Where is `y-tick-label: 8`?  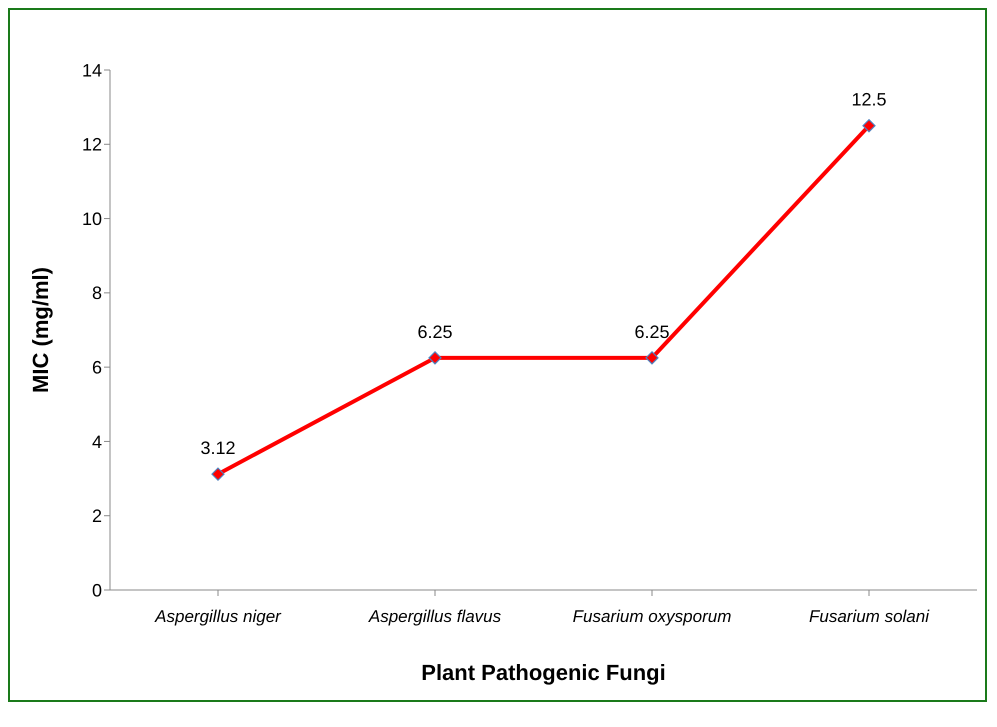
y-tick-label: 8 is located at coordinates (97, 293).